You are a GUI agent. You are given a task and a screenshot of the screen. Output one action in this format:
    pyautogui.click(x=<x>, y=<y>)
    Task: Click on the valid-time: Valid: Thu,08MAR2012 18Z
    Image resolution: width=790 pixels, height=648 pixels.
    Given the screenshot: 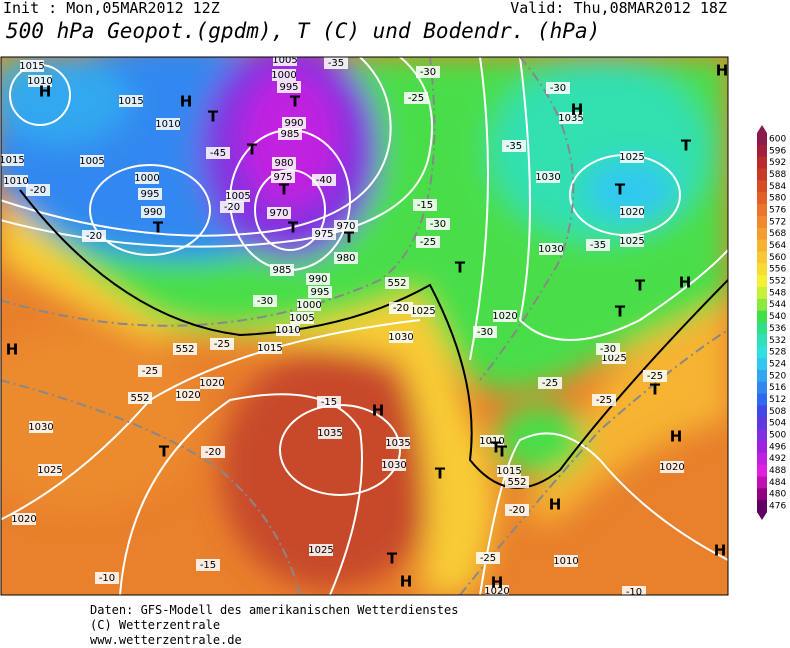 What is the action you would take?
    pyautogui.click(x=618, y=8)
    